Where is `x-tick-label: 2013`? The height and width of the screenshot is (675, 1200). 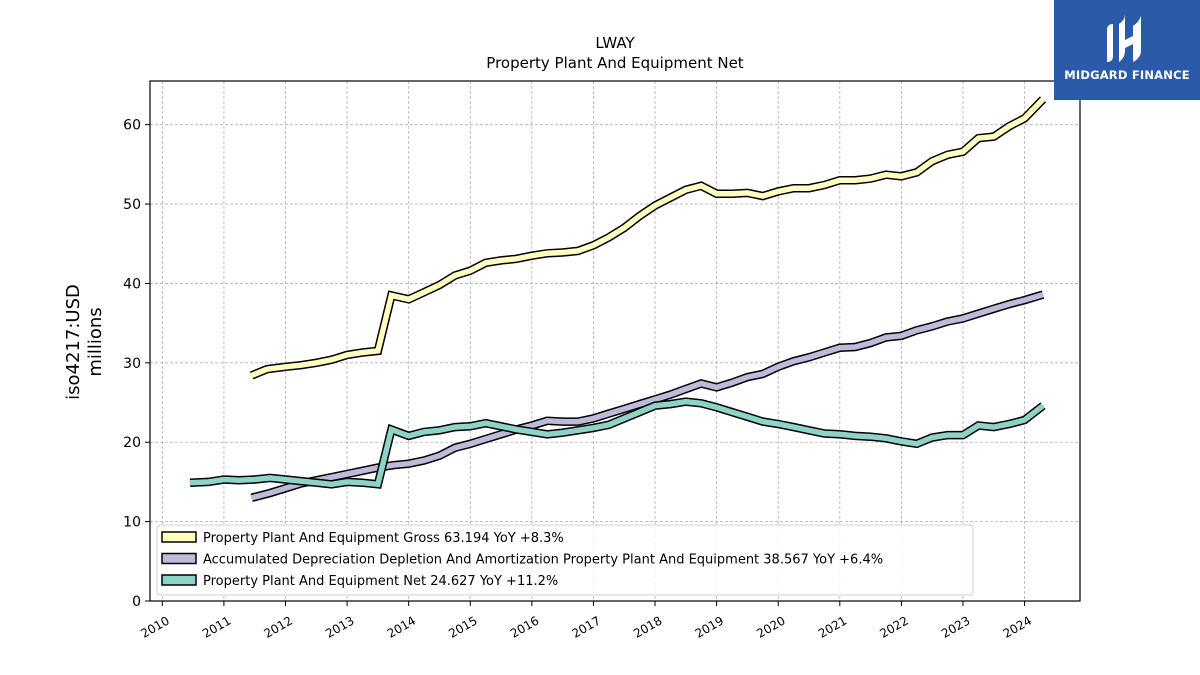 x-tick-label: 2013 is located at coordinates (339, 626).